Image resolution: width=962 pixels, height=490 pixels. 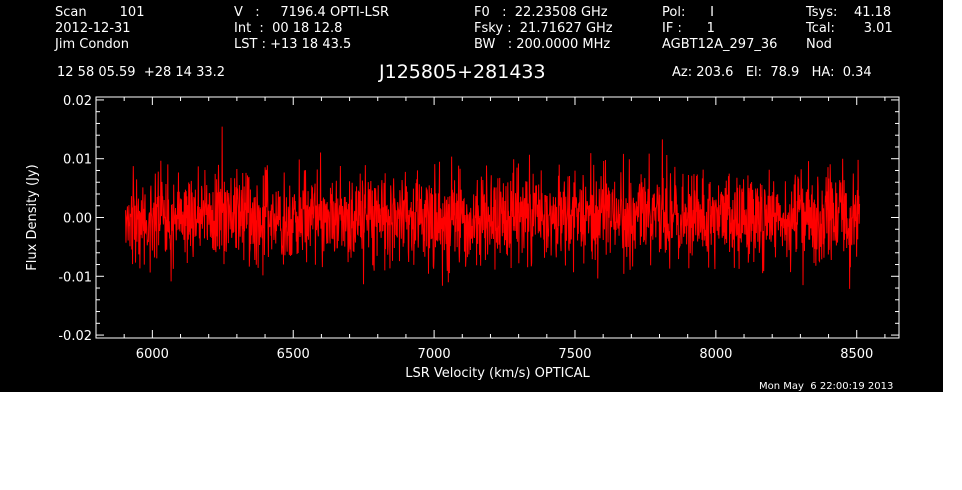 What do you see at coordinates (462, 72) in the screenshot?
I see `source-name: J125805+281433` at bounding box center [462, 72].